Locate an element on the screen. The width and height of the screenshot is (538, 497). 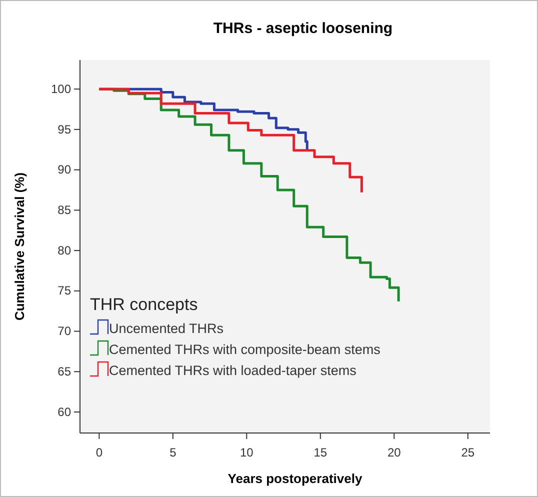
legend-title: THR concepts is located at coordinates (144, 304).